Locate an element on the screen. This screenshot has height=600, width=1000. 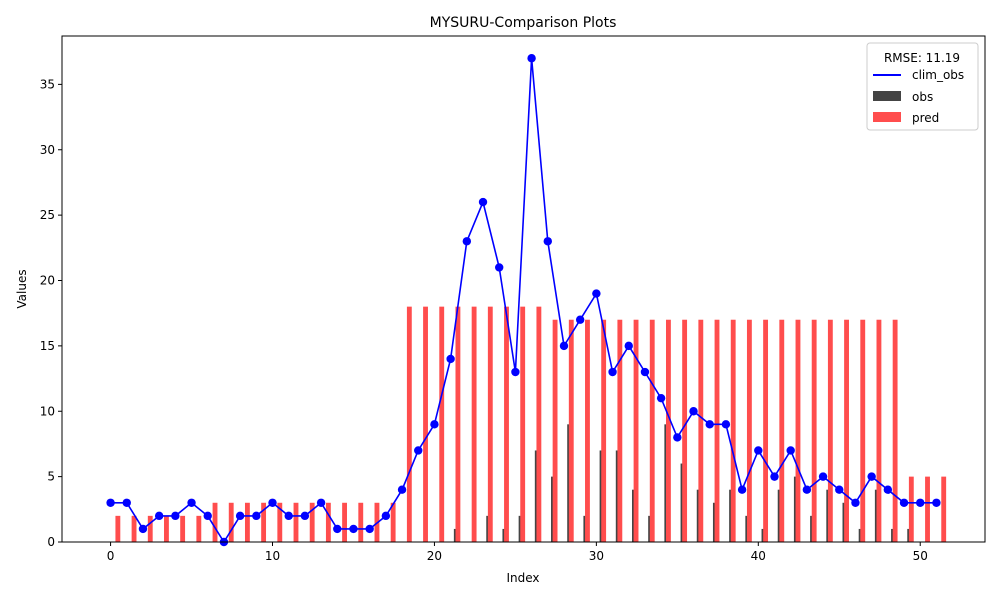
legend-title: RMSE: 11.19 is located at coordinates (922, 58).